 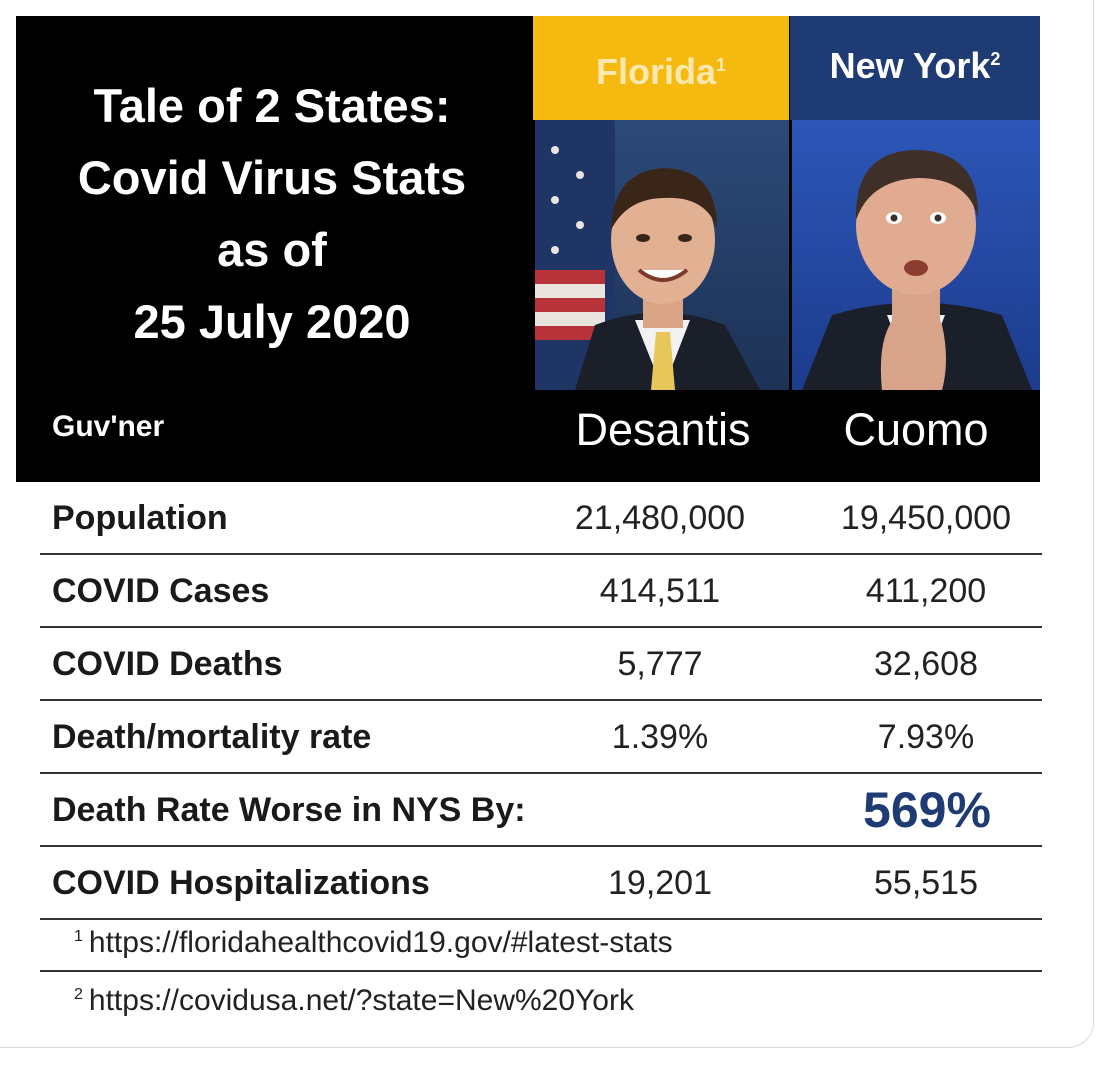 I want to click on new-york-governor-name: Cuomo, so click(x=916, y=429).